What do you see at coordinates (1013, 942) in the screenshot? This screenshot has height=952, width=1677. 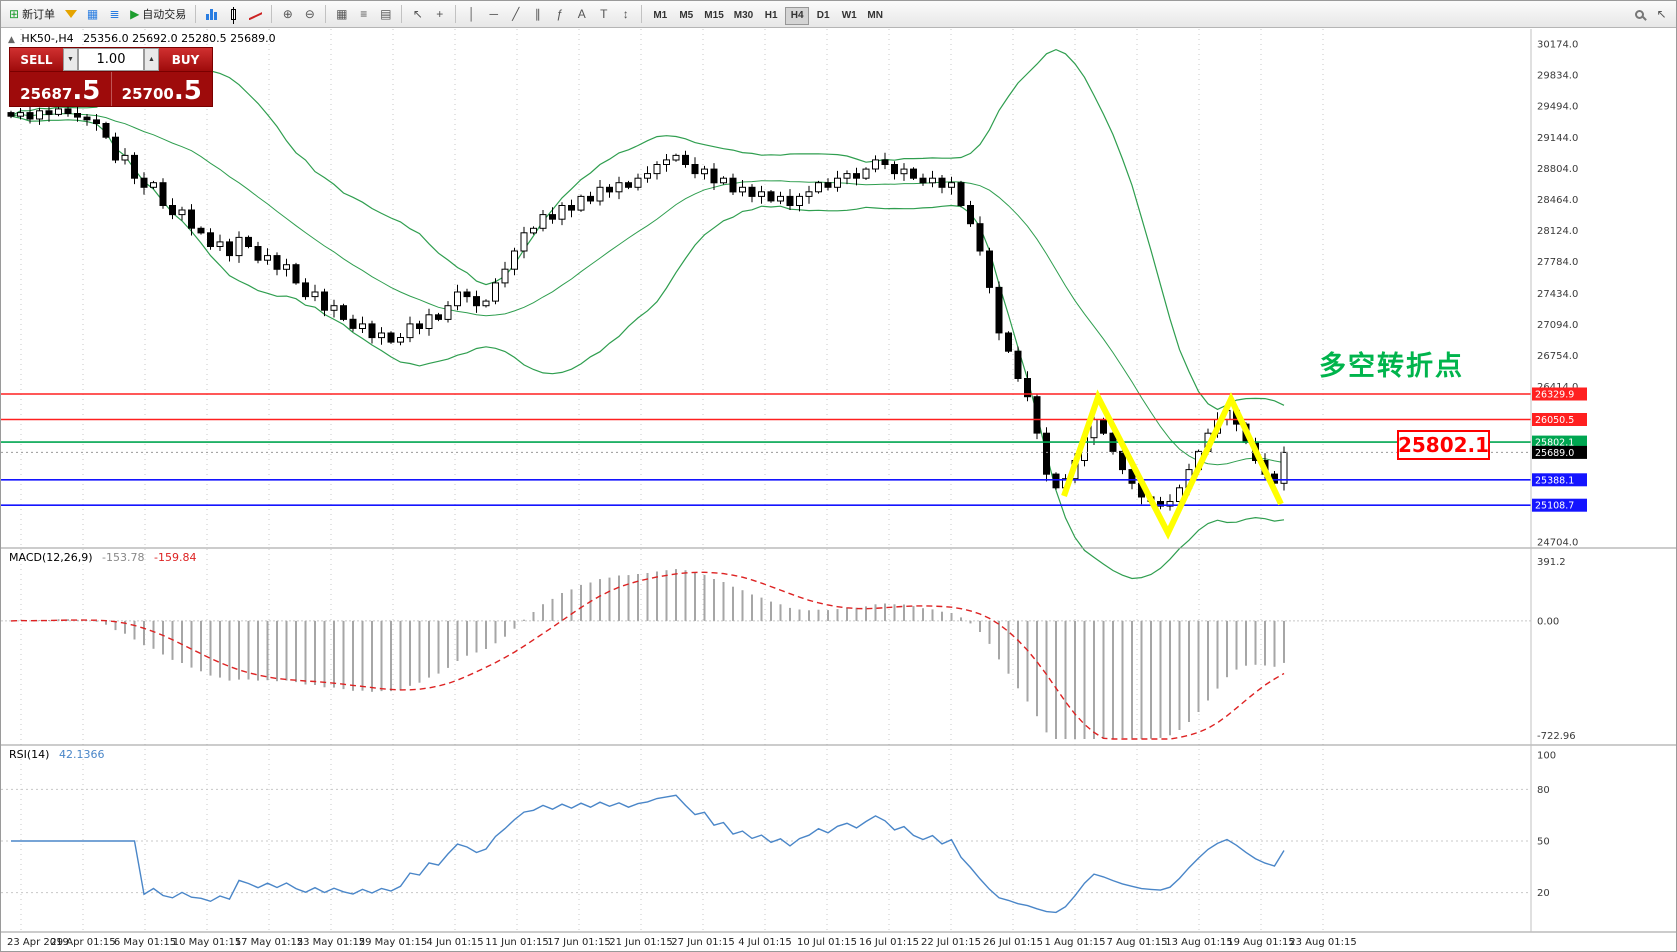 I see `svg-text: 26 Jul 01:15` at bounding box center [1013, 942].